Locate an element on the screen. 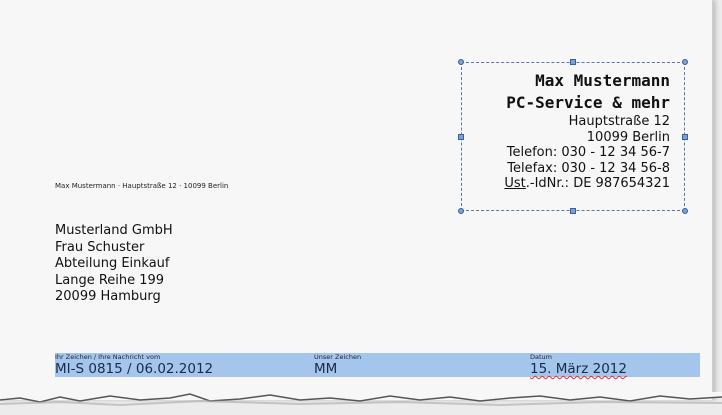 The width and height of the screenshot is (722, 415). letterhead-vat: Ust.-IdNr.: DE 987654321 is located at coordinates (587, 184).